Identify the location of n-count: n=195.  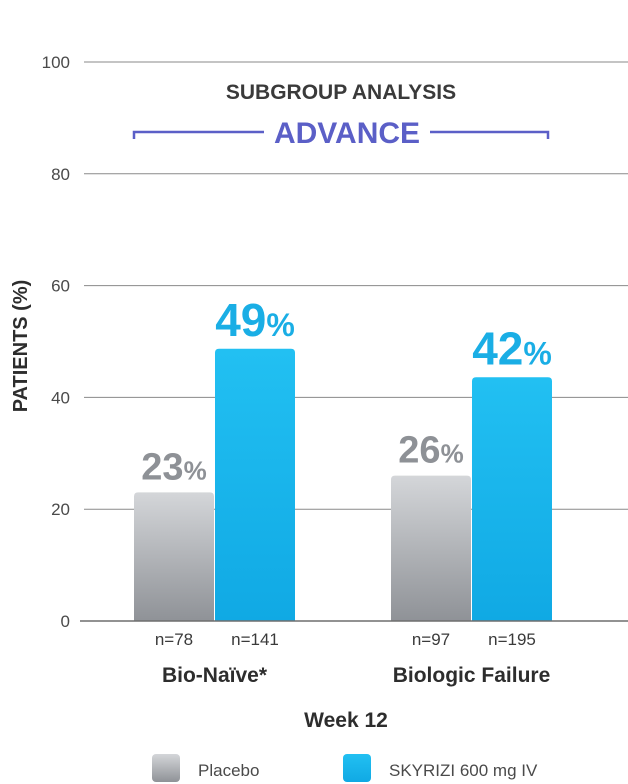
(512, 639).